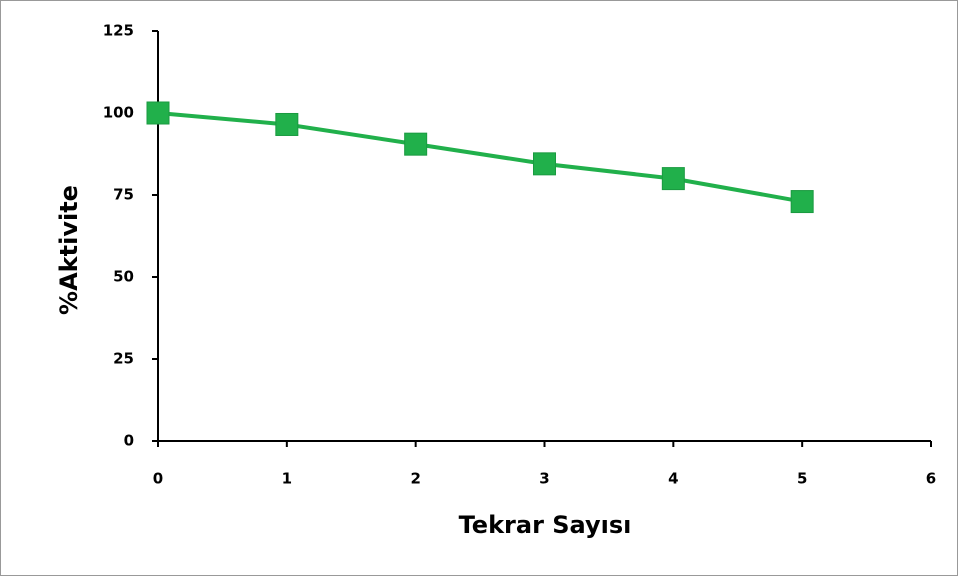 This screenshot has height=576, width=958. I want to click on x-tick-label: 4, so click(673, 479).